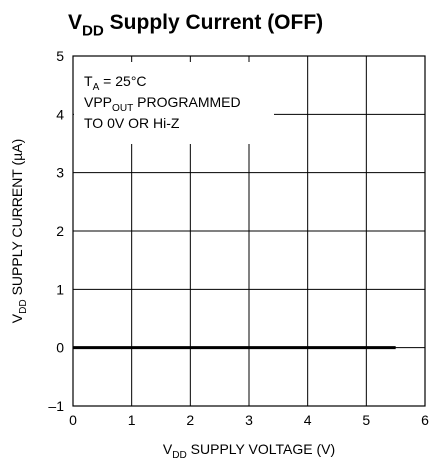 The image size is (434, 466). I want to click on y-tick-label: 3, so click(60, 173).